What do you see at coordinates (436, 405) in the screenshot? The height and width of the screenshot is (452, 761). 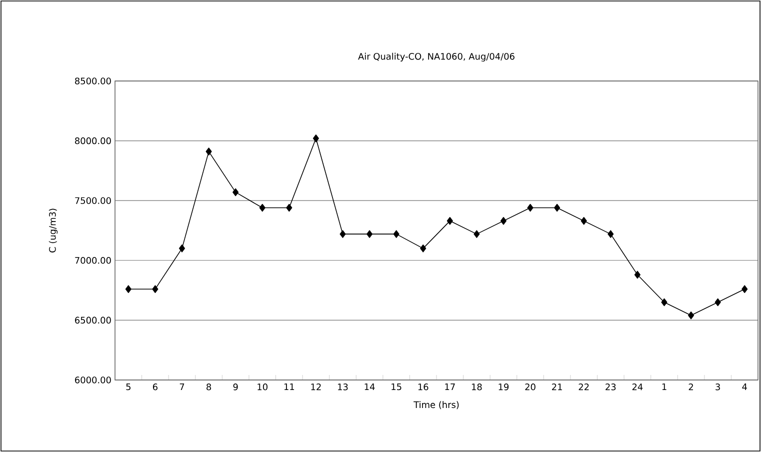 I see `x-axis-title: Time (hrs)` at bounding box center [436, 405].